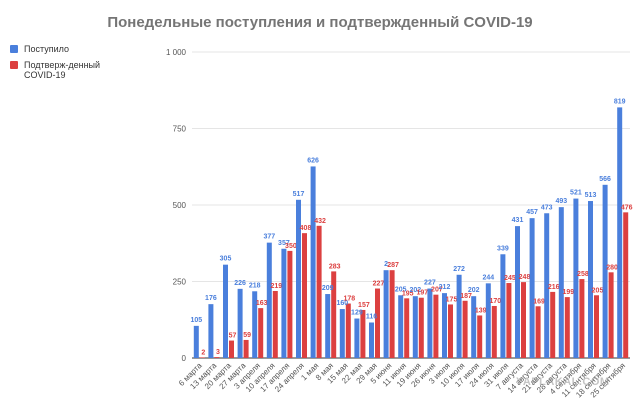  What do you see at coordinates (247, 335) in the screenshot?
I see `value-label-confirmed: 59` at bounding box center [247, 335].